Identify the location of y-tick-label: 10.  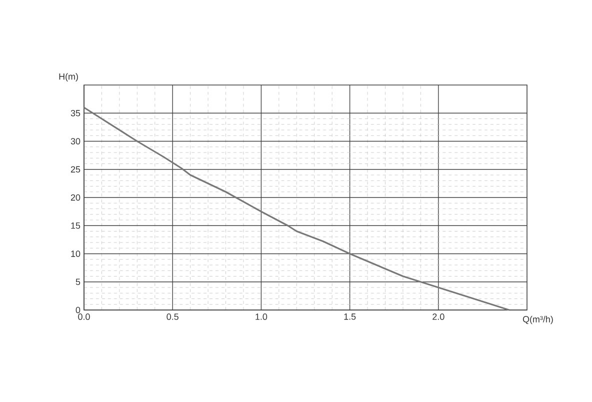
(75, 253).